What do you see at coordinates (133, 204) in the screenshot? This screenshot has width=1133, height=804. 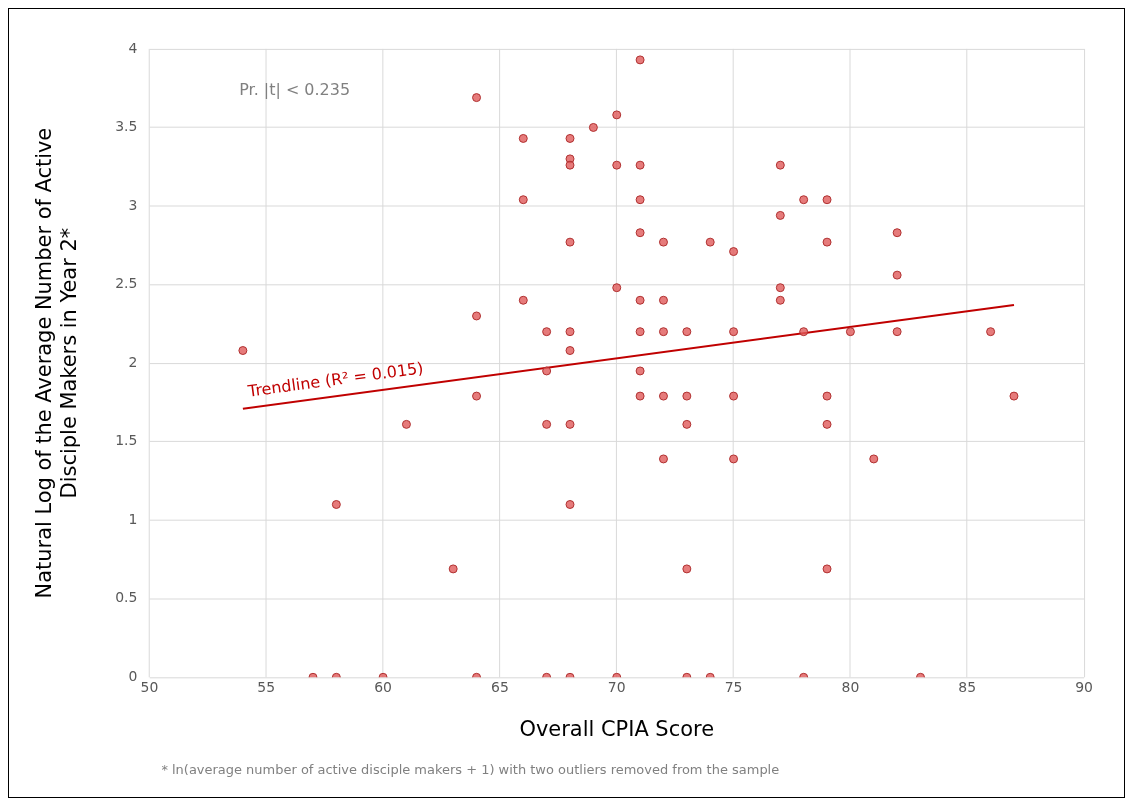 I see `y-tick-label: 3` at bounding box center [133, 204].